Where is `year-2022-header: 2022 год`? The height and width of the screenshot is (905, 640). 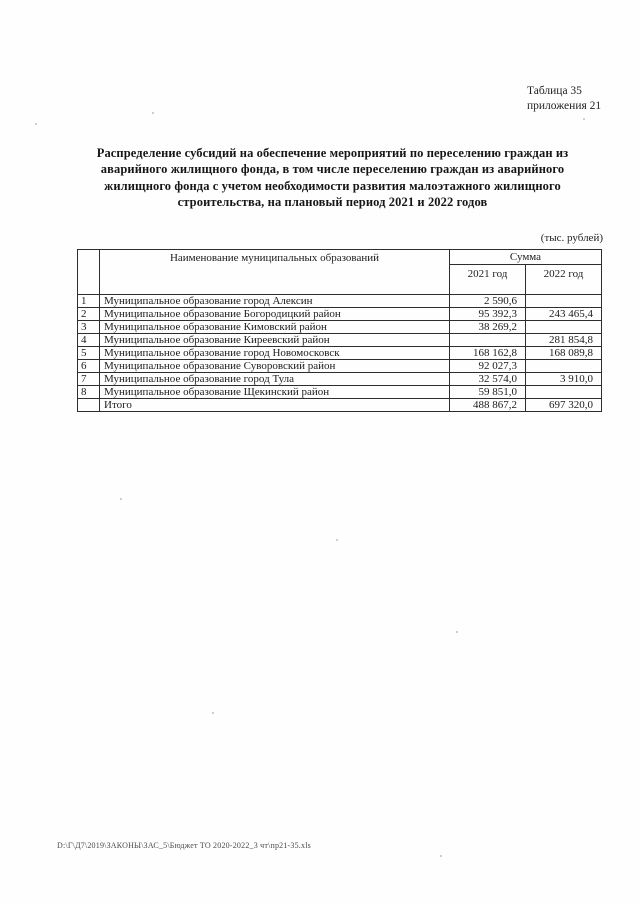 year-2022-header: 2022 год is located at coordinates (563, 279).